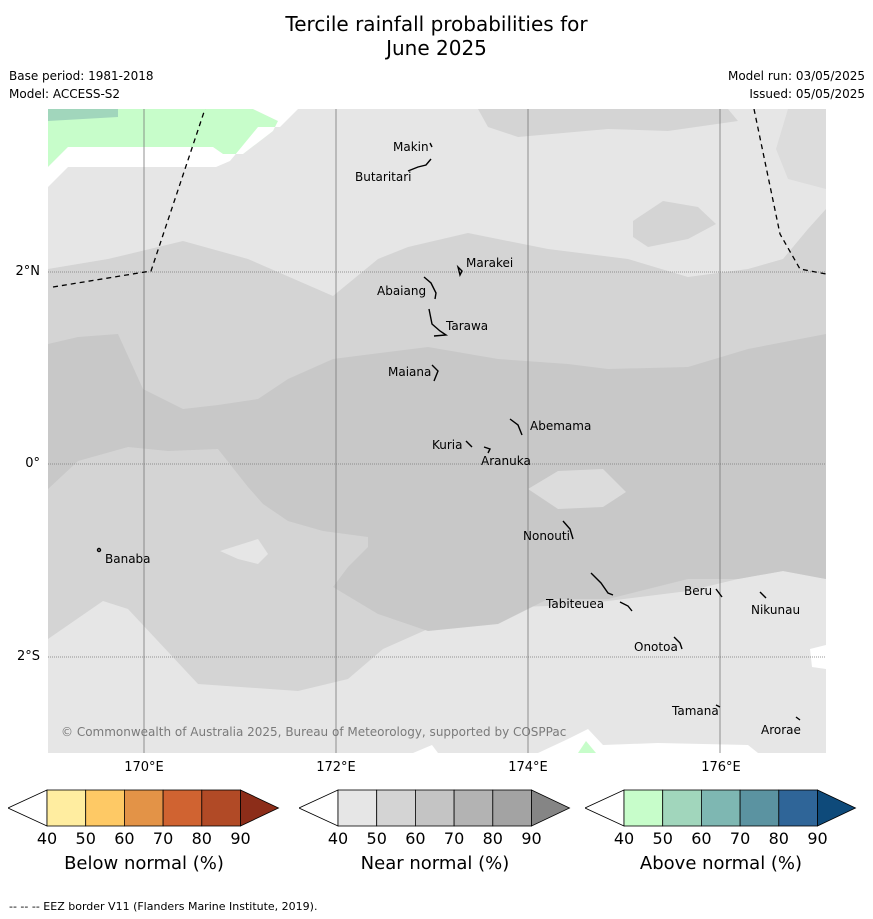 Image resolution: width=873 pixels, height=919 pixels. Describe the element at coordinates (796, 76) in the screenshot. I see `model-run: Model run: 03/05/2025` at that location.